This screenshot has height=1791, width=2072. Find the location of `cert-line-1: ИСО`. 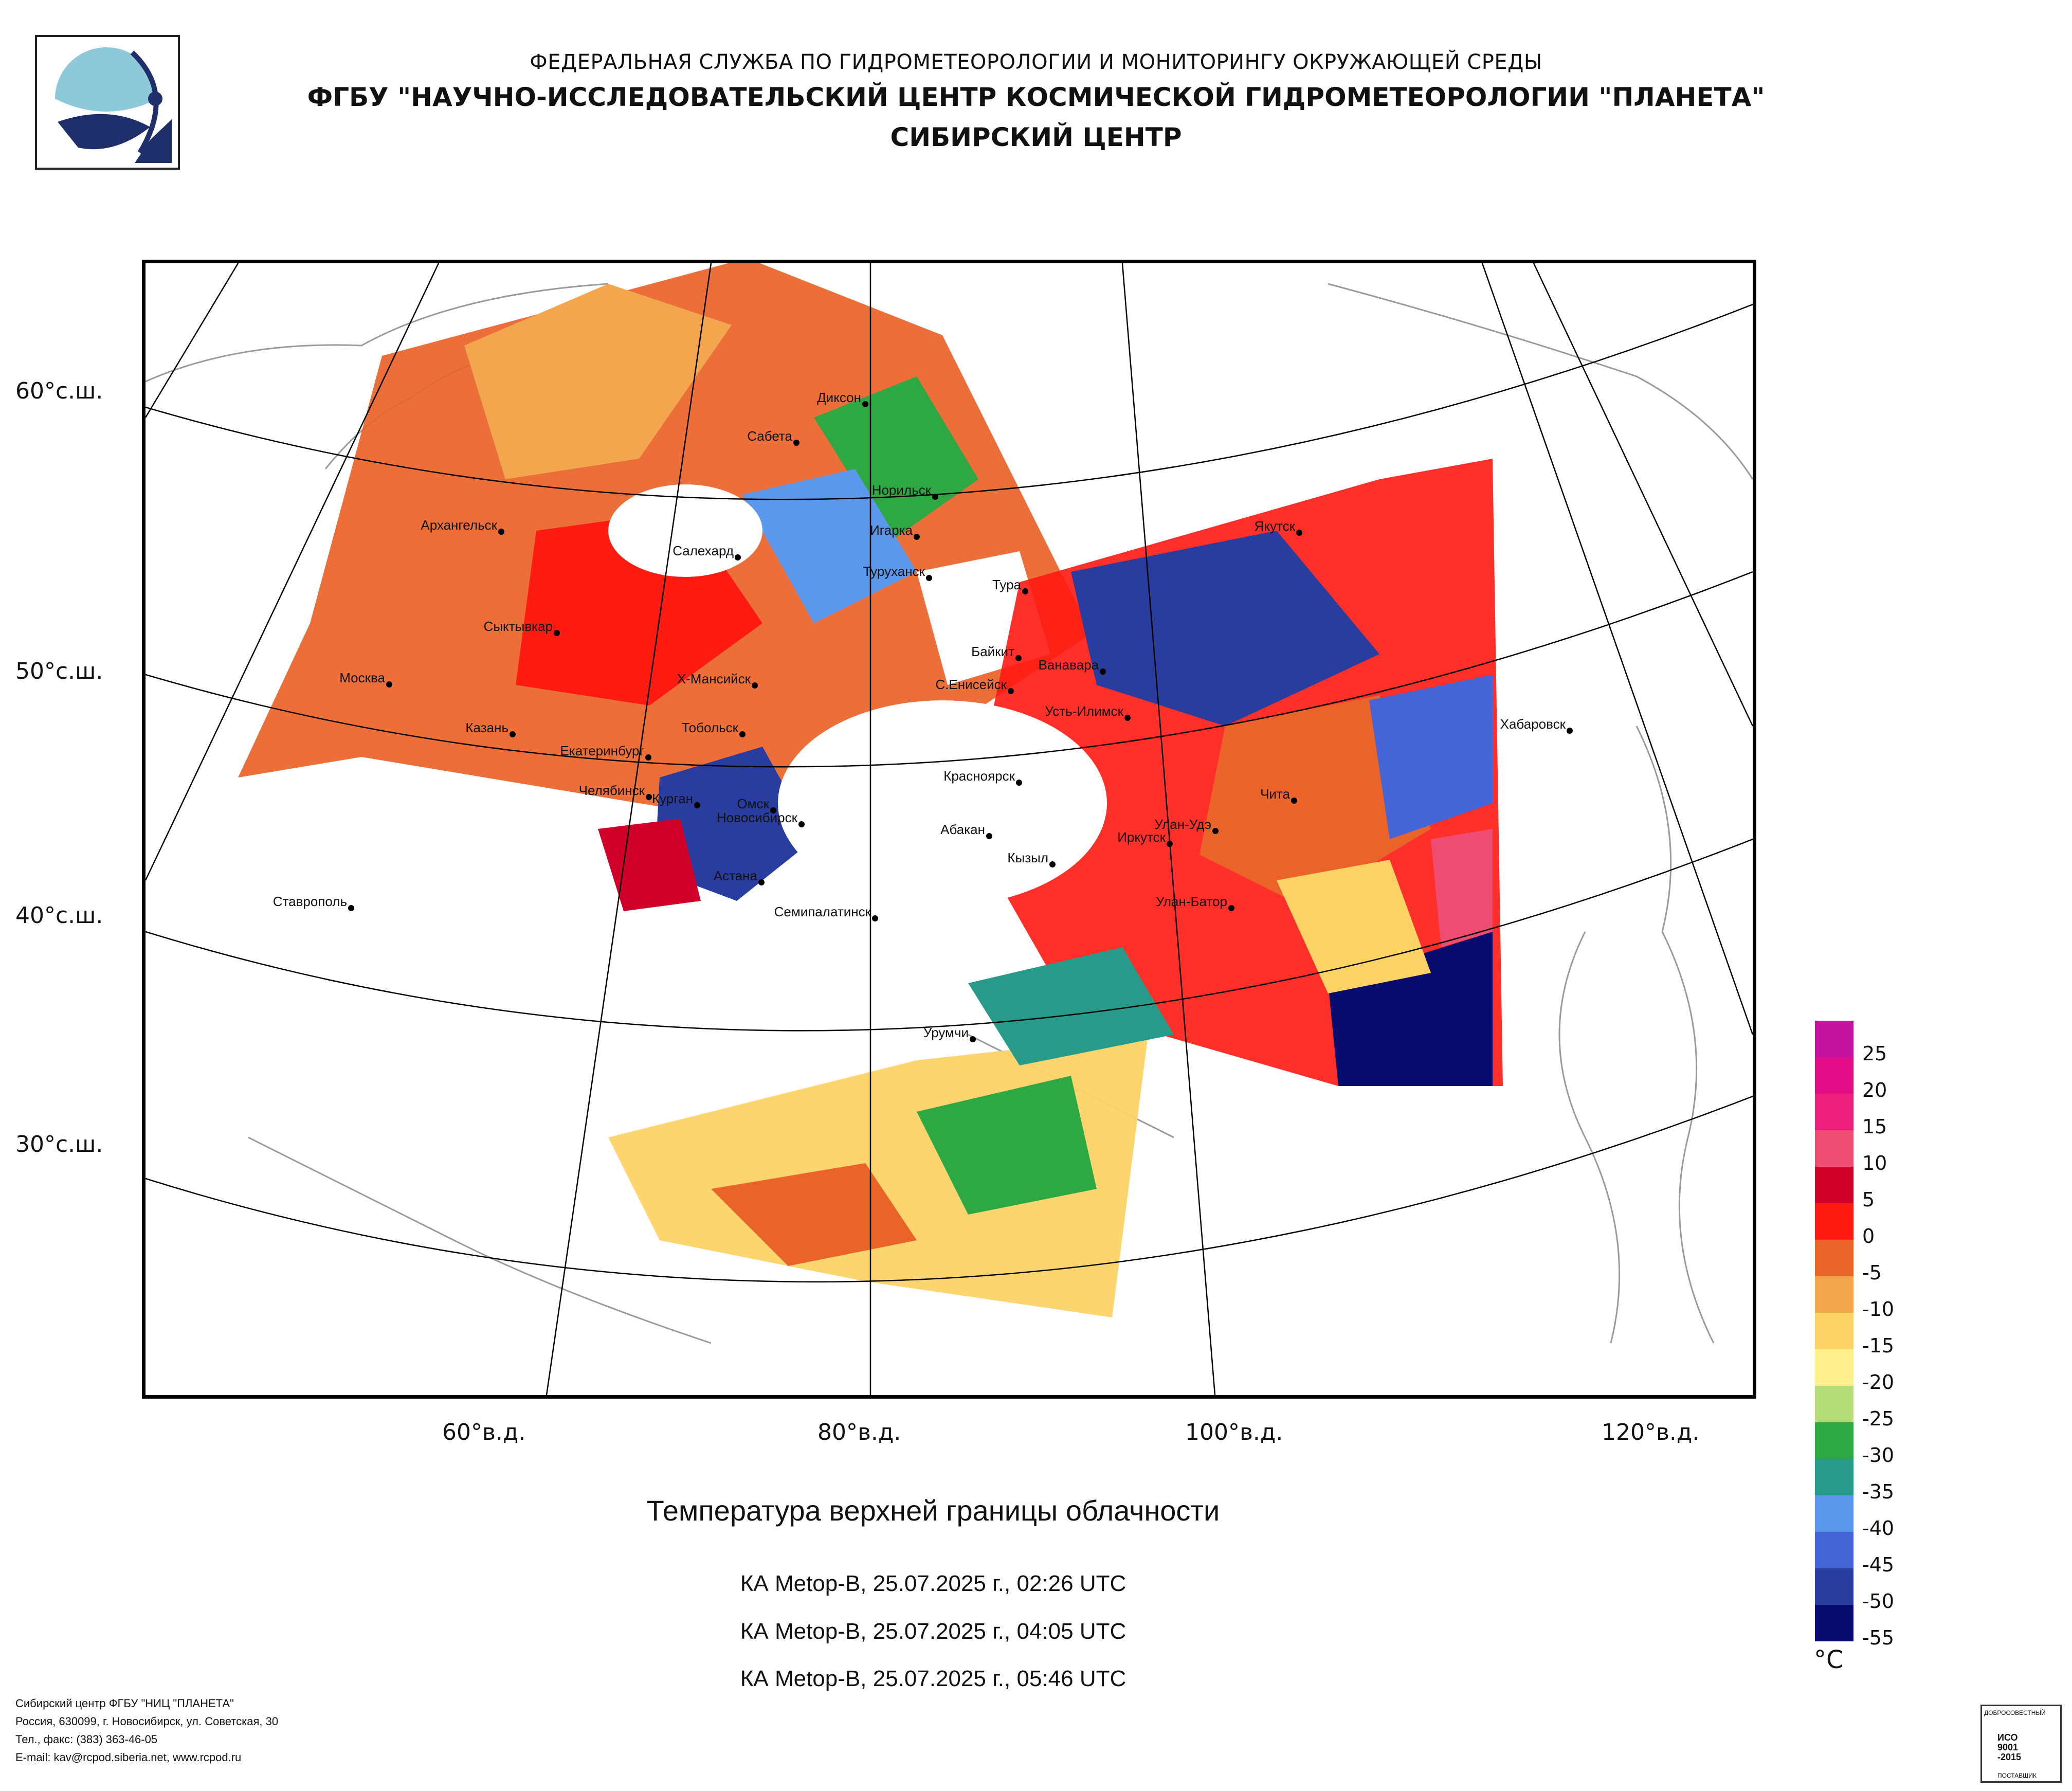

cert-line-1: ИСО is located at coordinates (2007, 1737).